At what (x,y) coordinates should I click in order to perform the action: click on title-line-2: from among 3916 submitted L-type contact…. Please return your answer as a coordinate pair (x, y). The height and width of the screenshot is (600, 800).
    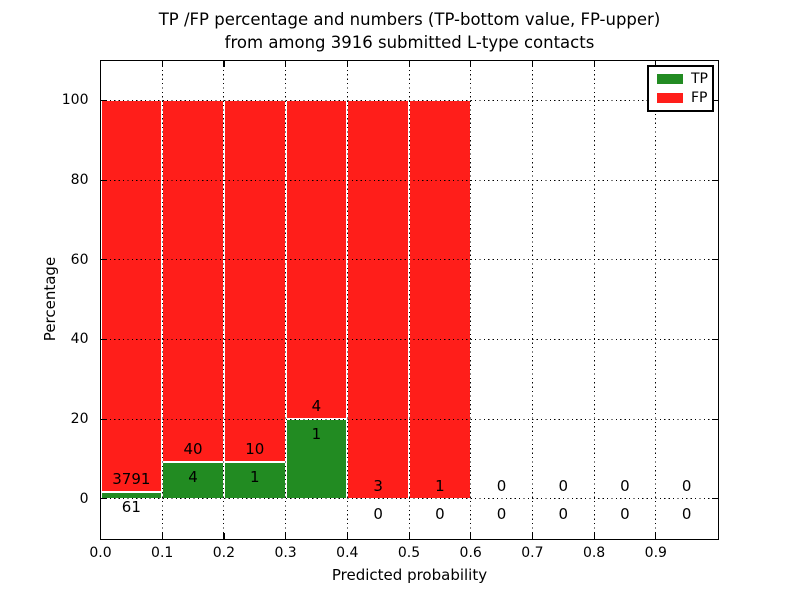
    Looking at the image, I should click on (409, 42).